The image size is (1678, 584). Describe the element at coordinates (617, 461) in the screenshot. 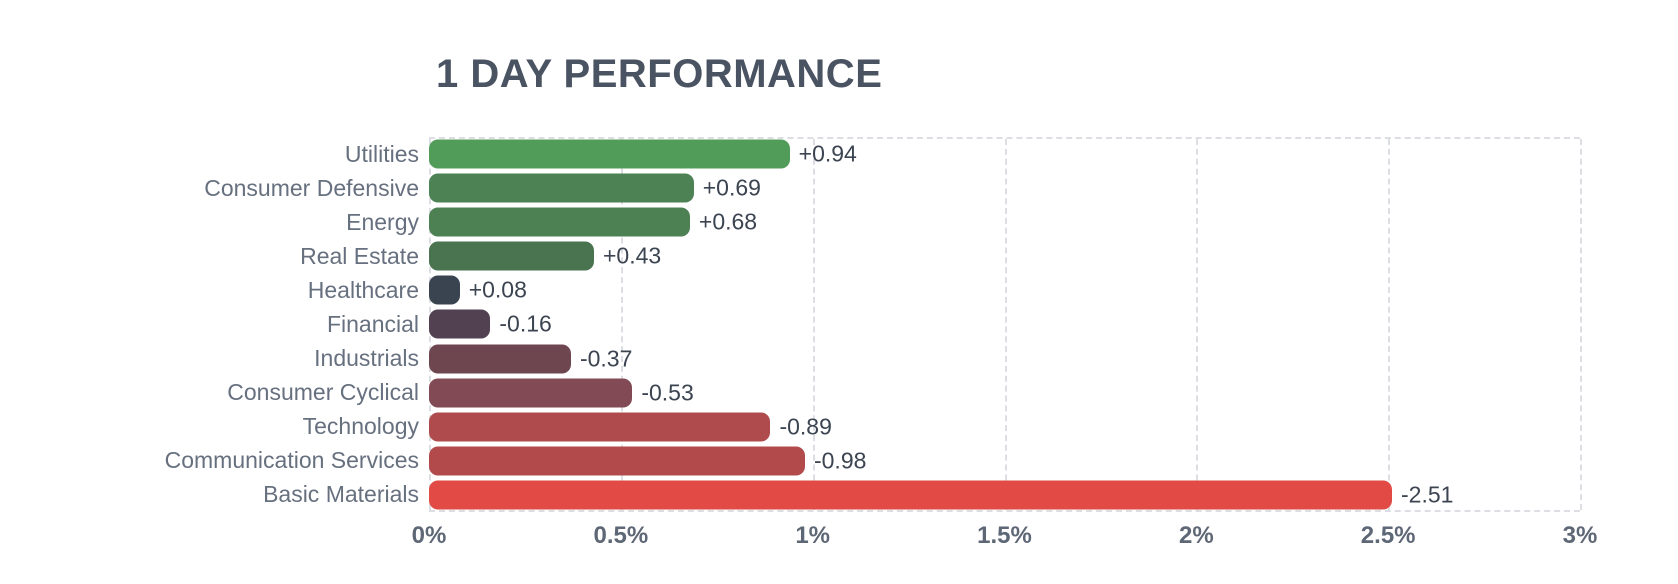

I see `bar-communication-services` at that location.